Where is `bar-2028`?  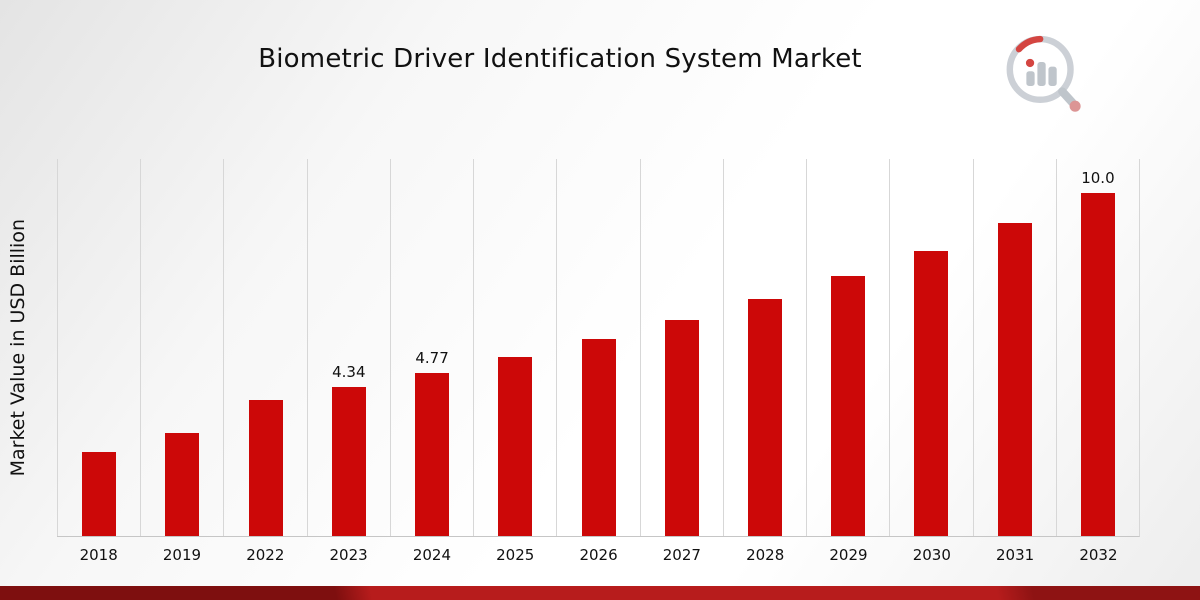 bar-2028 is located at coordinates (764, 417).